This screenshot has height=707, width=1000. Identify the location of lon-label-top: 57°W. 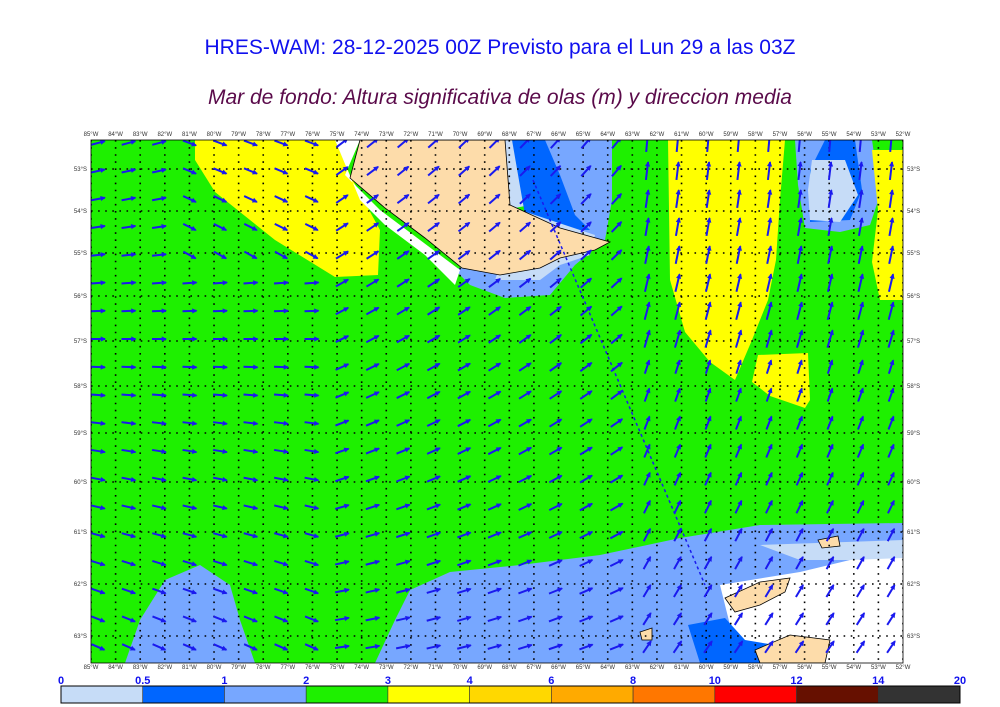
(780, 135).